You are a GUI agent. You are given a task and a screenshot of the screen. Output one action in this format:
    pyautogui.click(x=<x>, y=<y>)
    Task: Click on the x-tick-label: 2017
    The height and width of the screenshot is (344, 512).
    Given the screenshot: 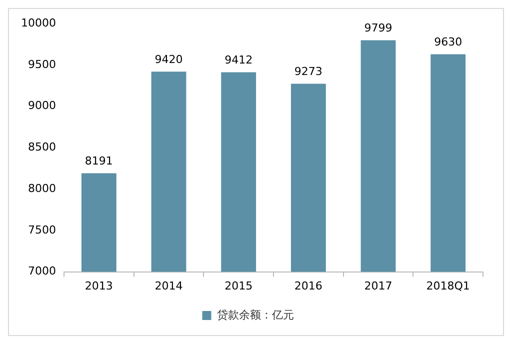 What is the action you would take?
    pyautogui.click(x=378, y=285)
    